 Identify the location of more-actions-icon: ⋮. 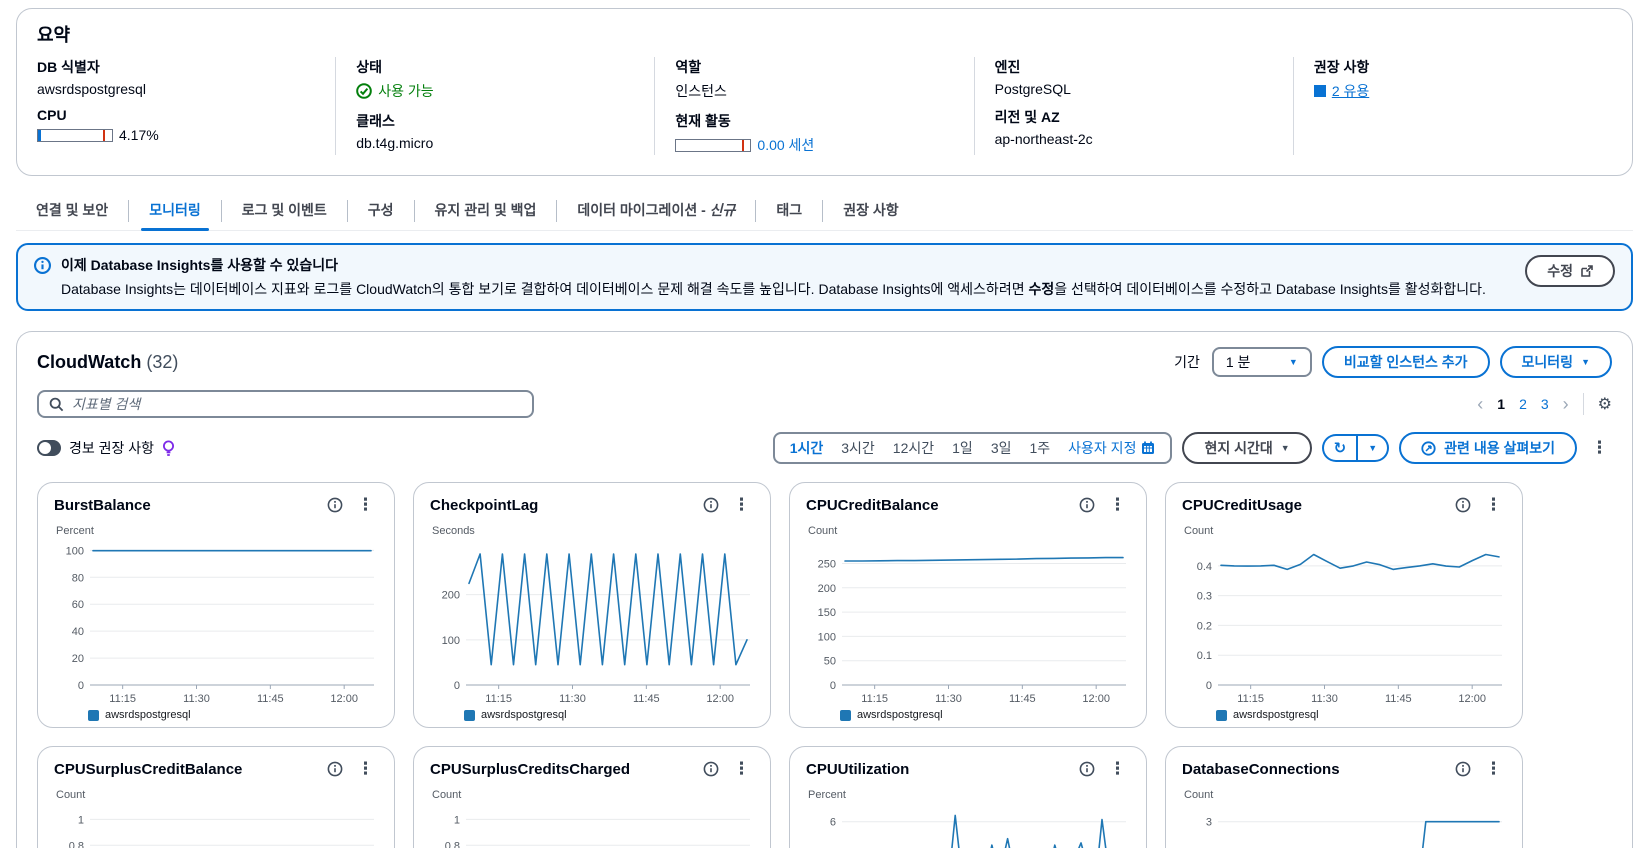
(1599, 447).